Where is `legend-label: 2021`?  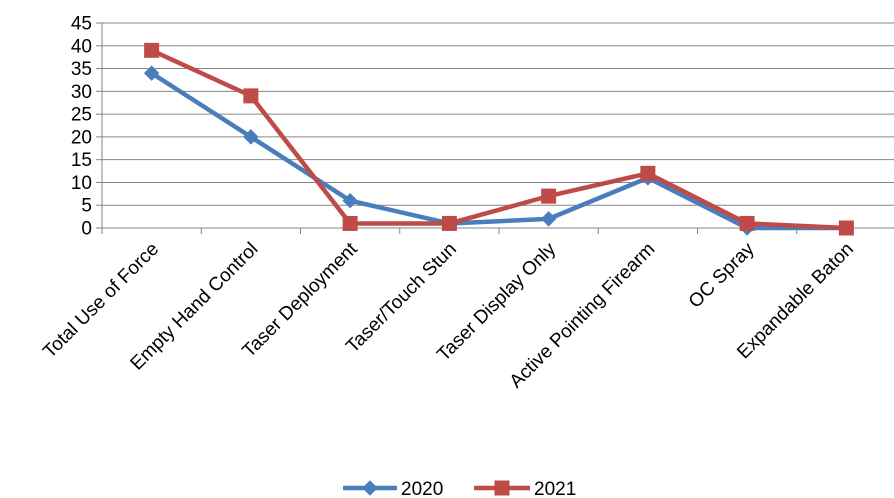 legend-label: 2021 is located at coordinates (555, 488).